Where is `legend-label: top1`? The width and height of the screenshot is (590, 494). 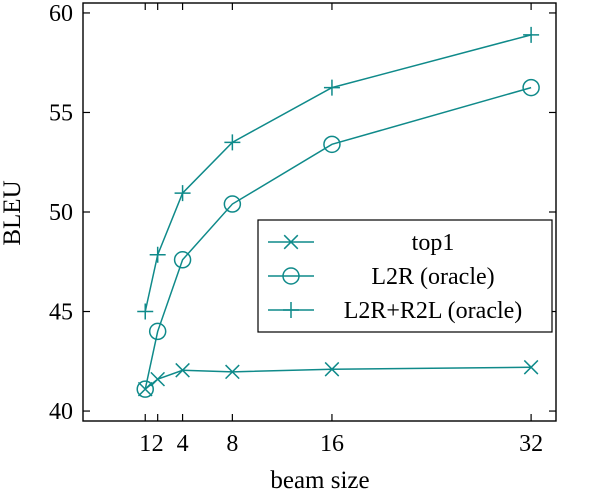 legend-label: top1 is located at coordinates (433, 243).